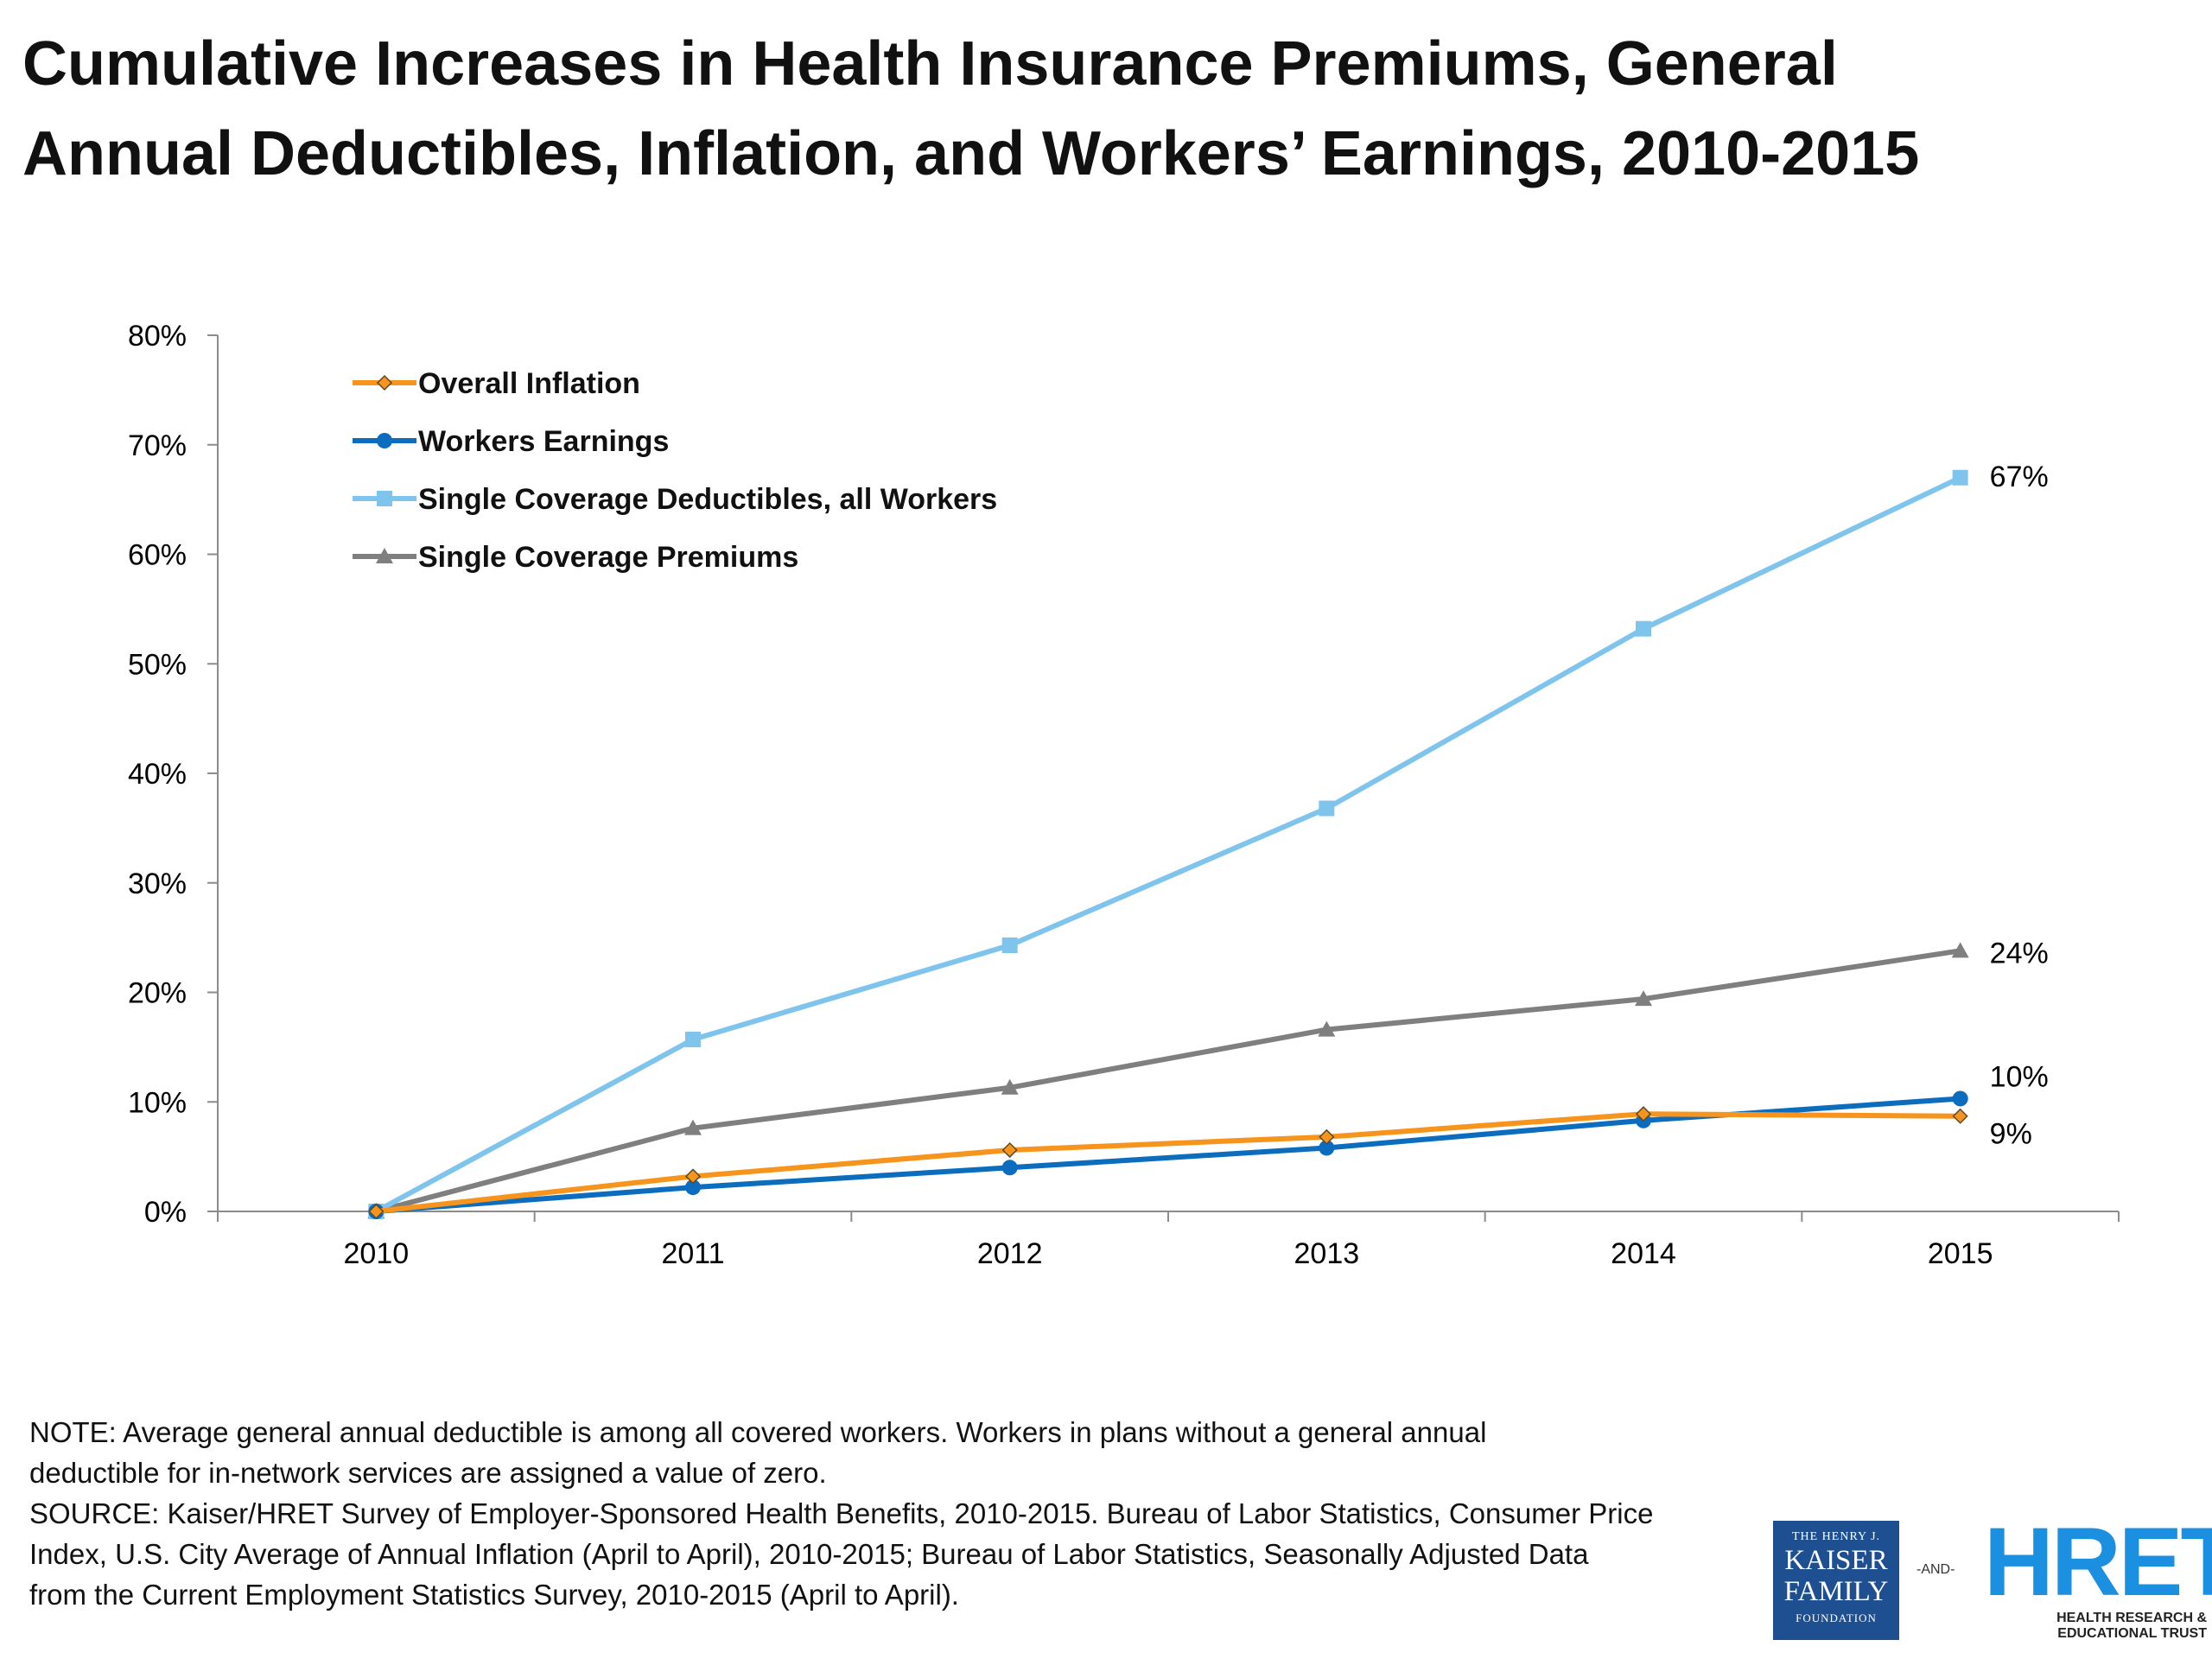 The image size is (2212, 1659). What do you see at coordinates (529, 383) in the screenshot?
I see `legend-label: Overall Inflation` at bounding box center [529, 383].